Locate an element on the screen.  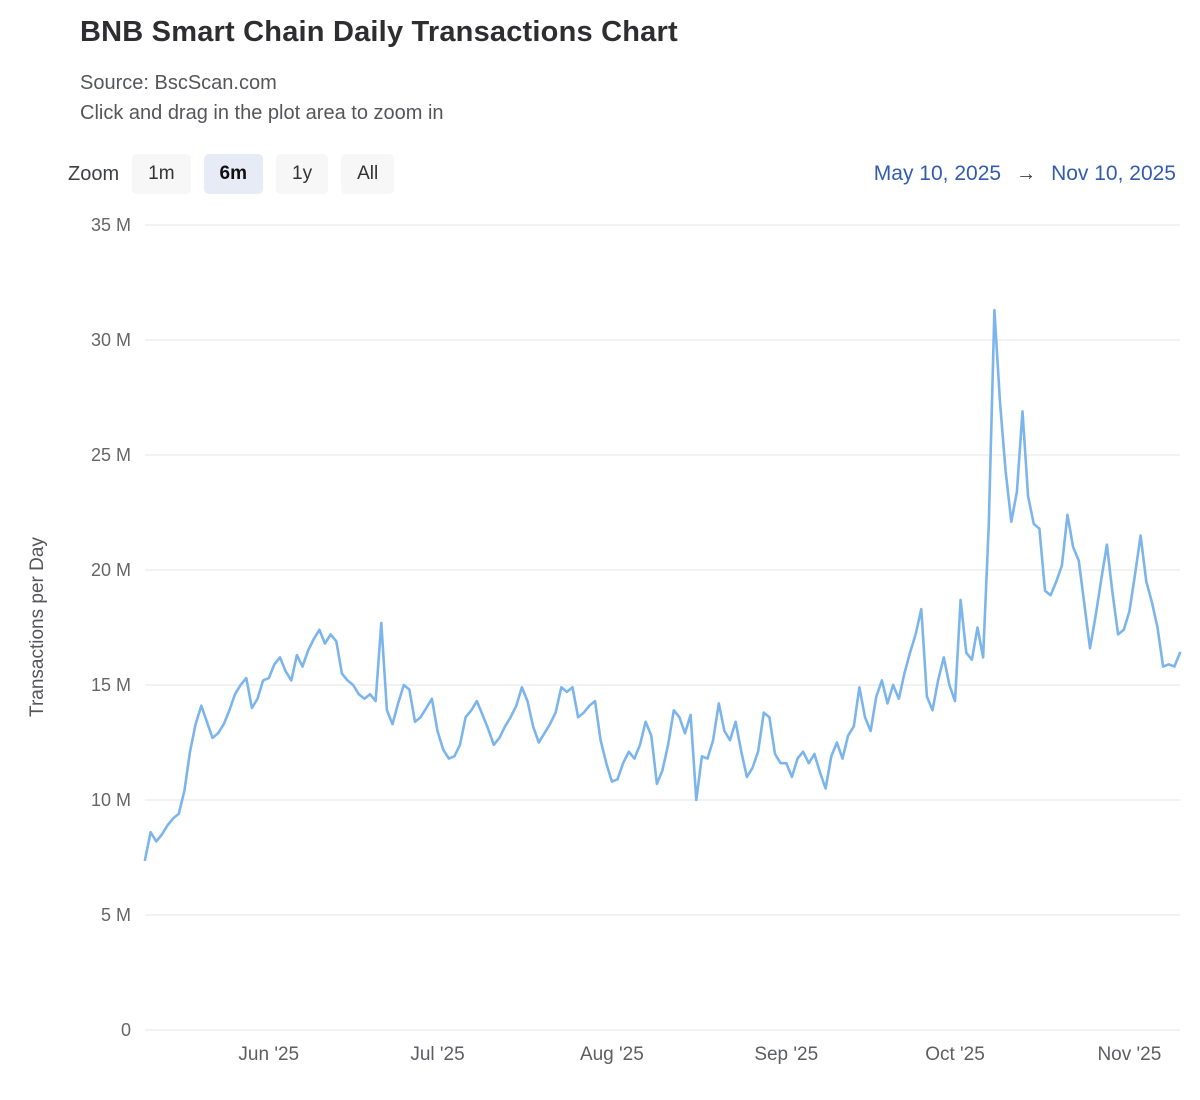
zoom-controls: Zoom 1m 6m 1y All is located at coordinates (237, 174).